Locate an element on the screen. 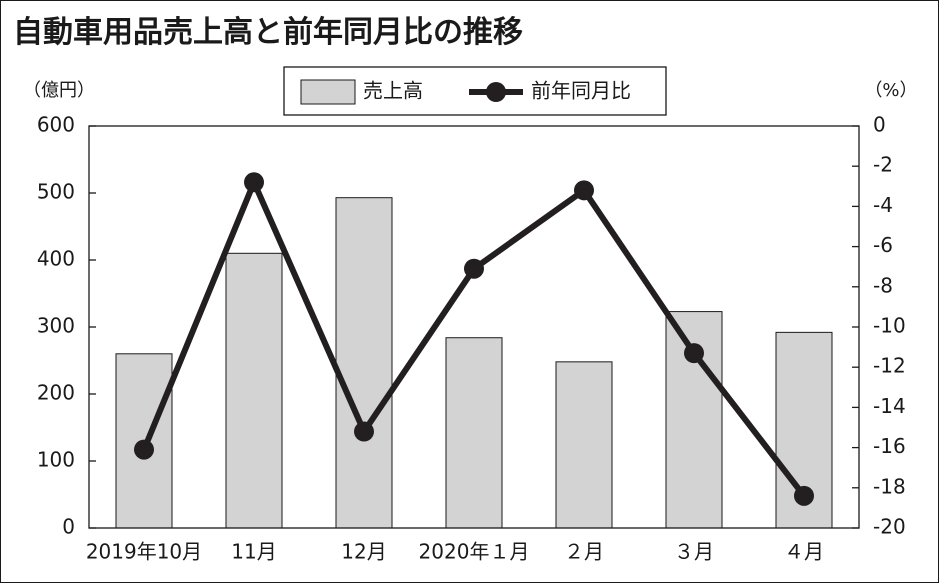 This screenshot has width=939, height=583. legend-bar-label: 売上高 is located at coordinates (393, 91).